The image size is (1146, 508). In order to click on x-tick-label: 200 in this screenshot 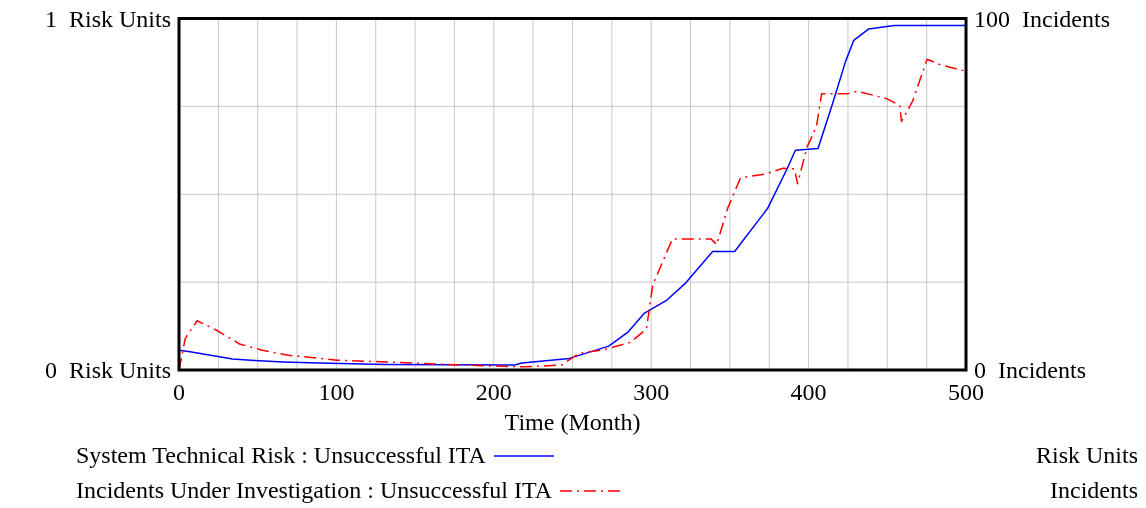, I will do `click(493, 392)`.